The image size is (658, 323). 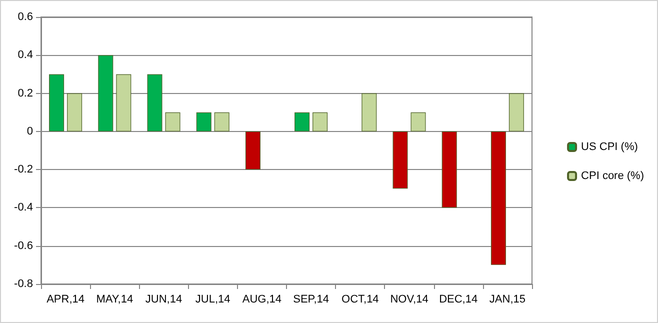 I want to click on y-tick-label: -0.6, so click(x=23, y=246).